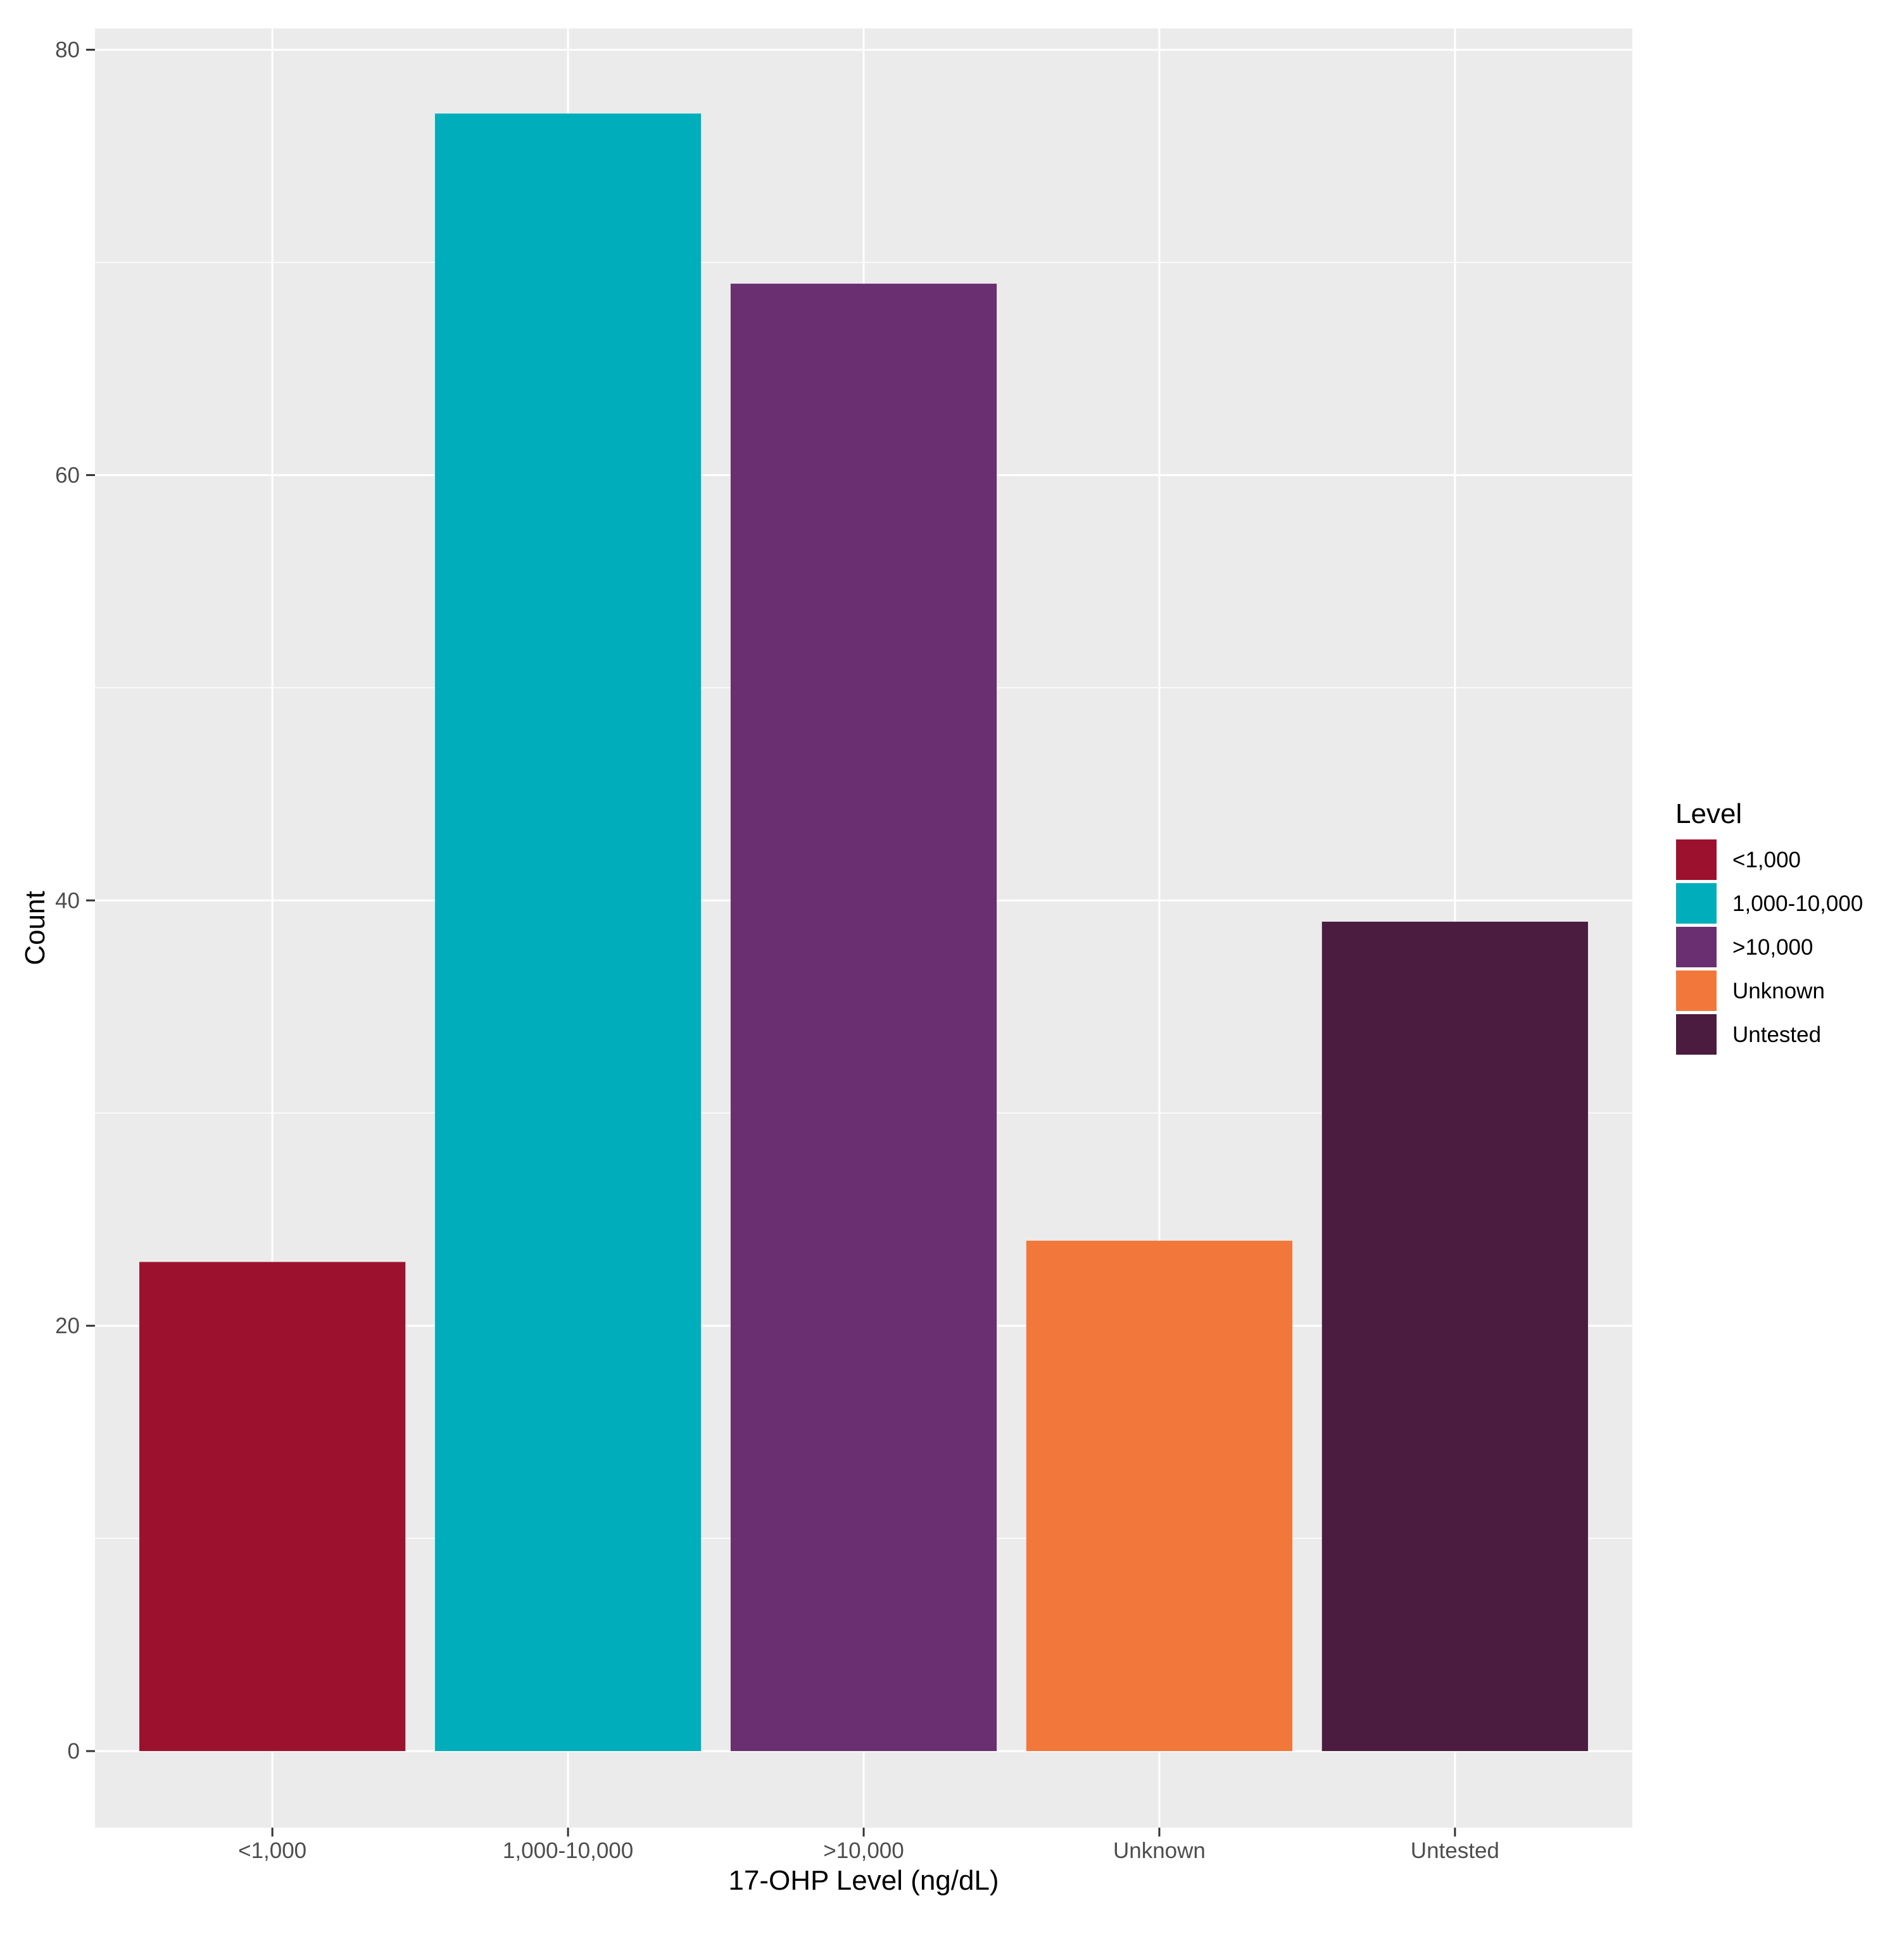 The width and height of the screenshot is (1904, 1934). What do you see at coordinates (1773, 947) in the screenshot?
I see `legend-label: >10,000` at bounding box center [1773, 947].